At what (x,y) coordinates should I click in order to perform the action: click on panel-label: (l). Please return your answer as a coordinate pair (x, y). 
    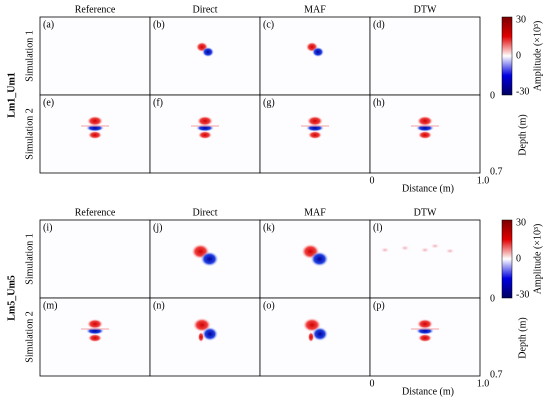
    Looking at the image, I should click on (377, 227).